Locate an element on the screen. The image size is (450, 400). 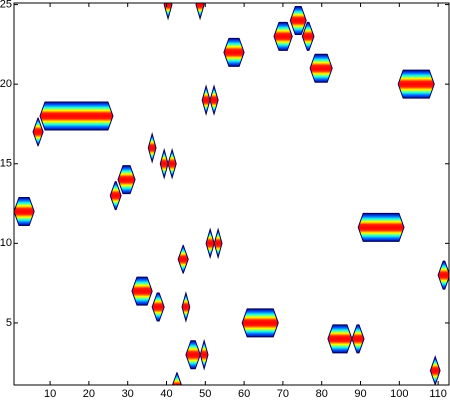
x-tick-label: 60 is located at coordinates (244, 394).